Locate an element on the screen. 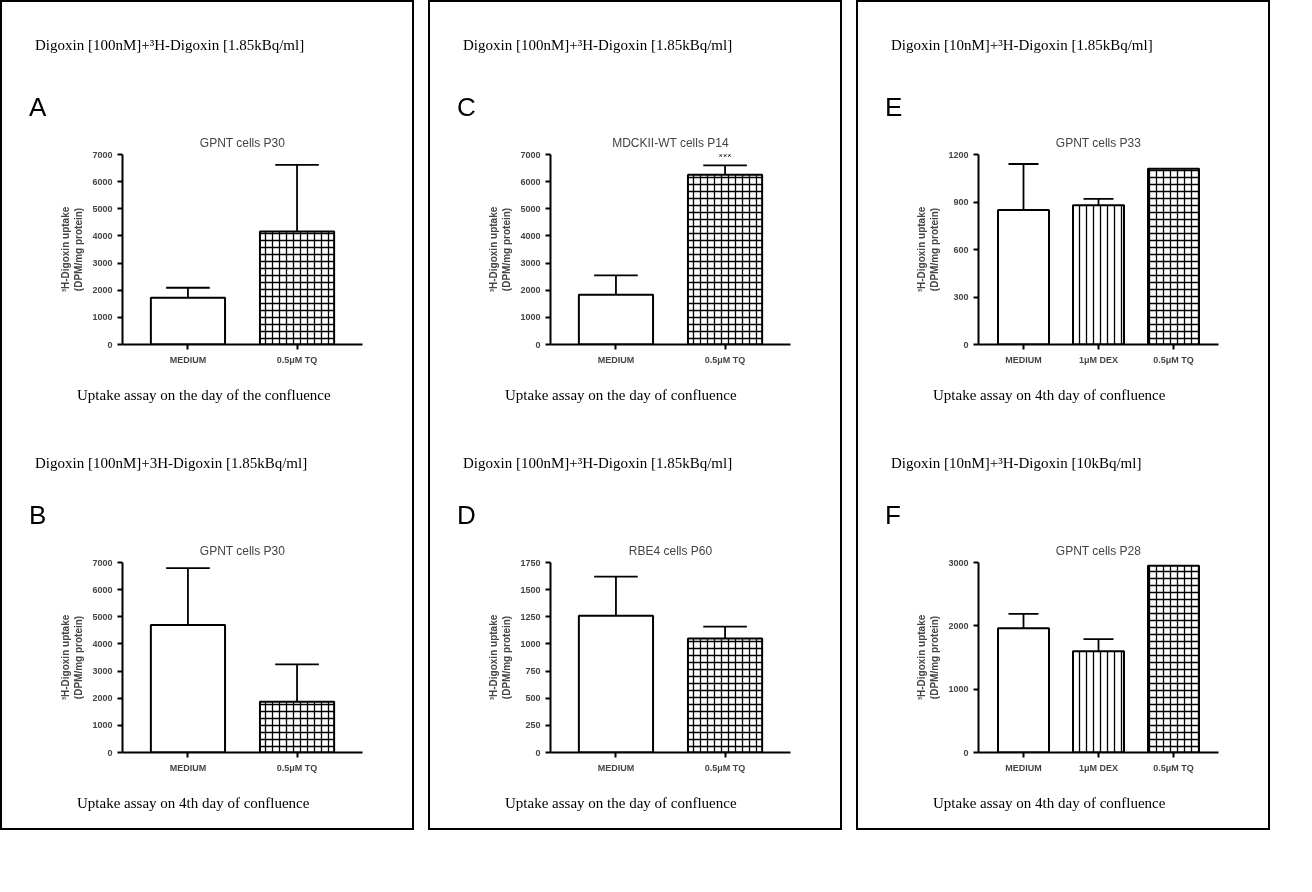  text: Digoxin [10nM]+³H-Digoxin [1.85kBq/ml] is located at coordinates (1022, 45).